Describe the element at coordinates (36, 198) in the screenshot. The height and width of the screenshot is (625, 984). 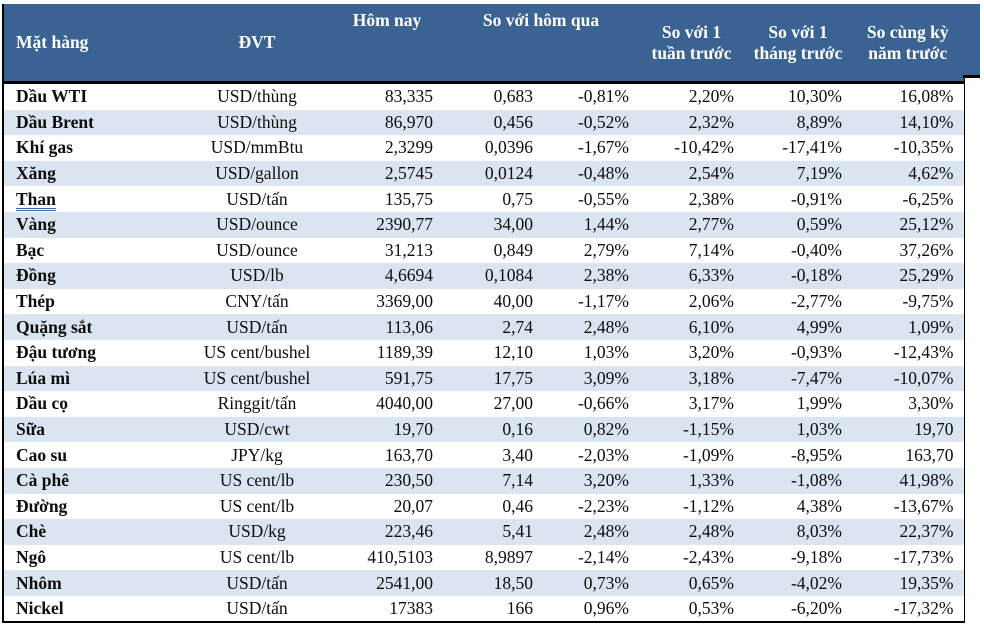
I see `commodity-link: Than` at that location.